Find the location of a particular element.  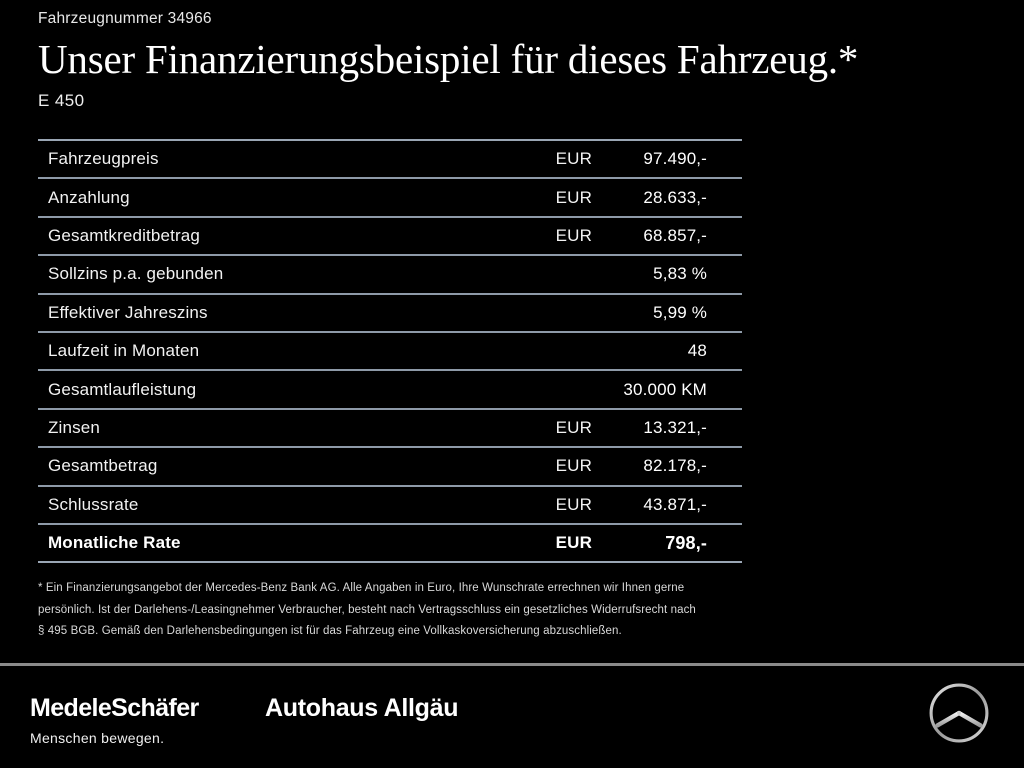

row-value: 43.871,- is located at coordinates (675, 504).